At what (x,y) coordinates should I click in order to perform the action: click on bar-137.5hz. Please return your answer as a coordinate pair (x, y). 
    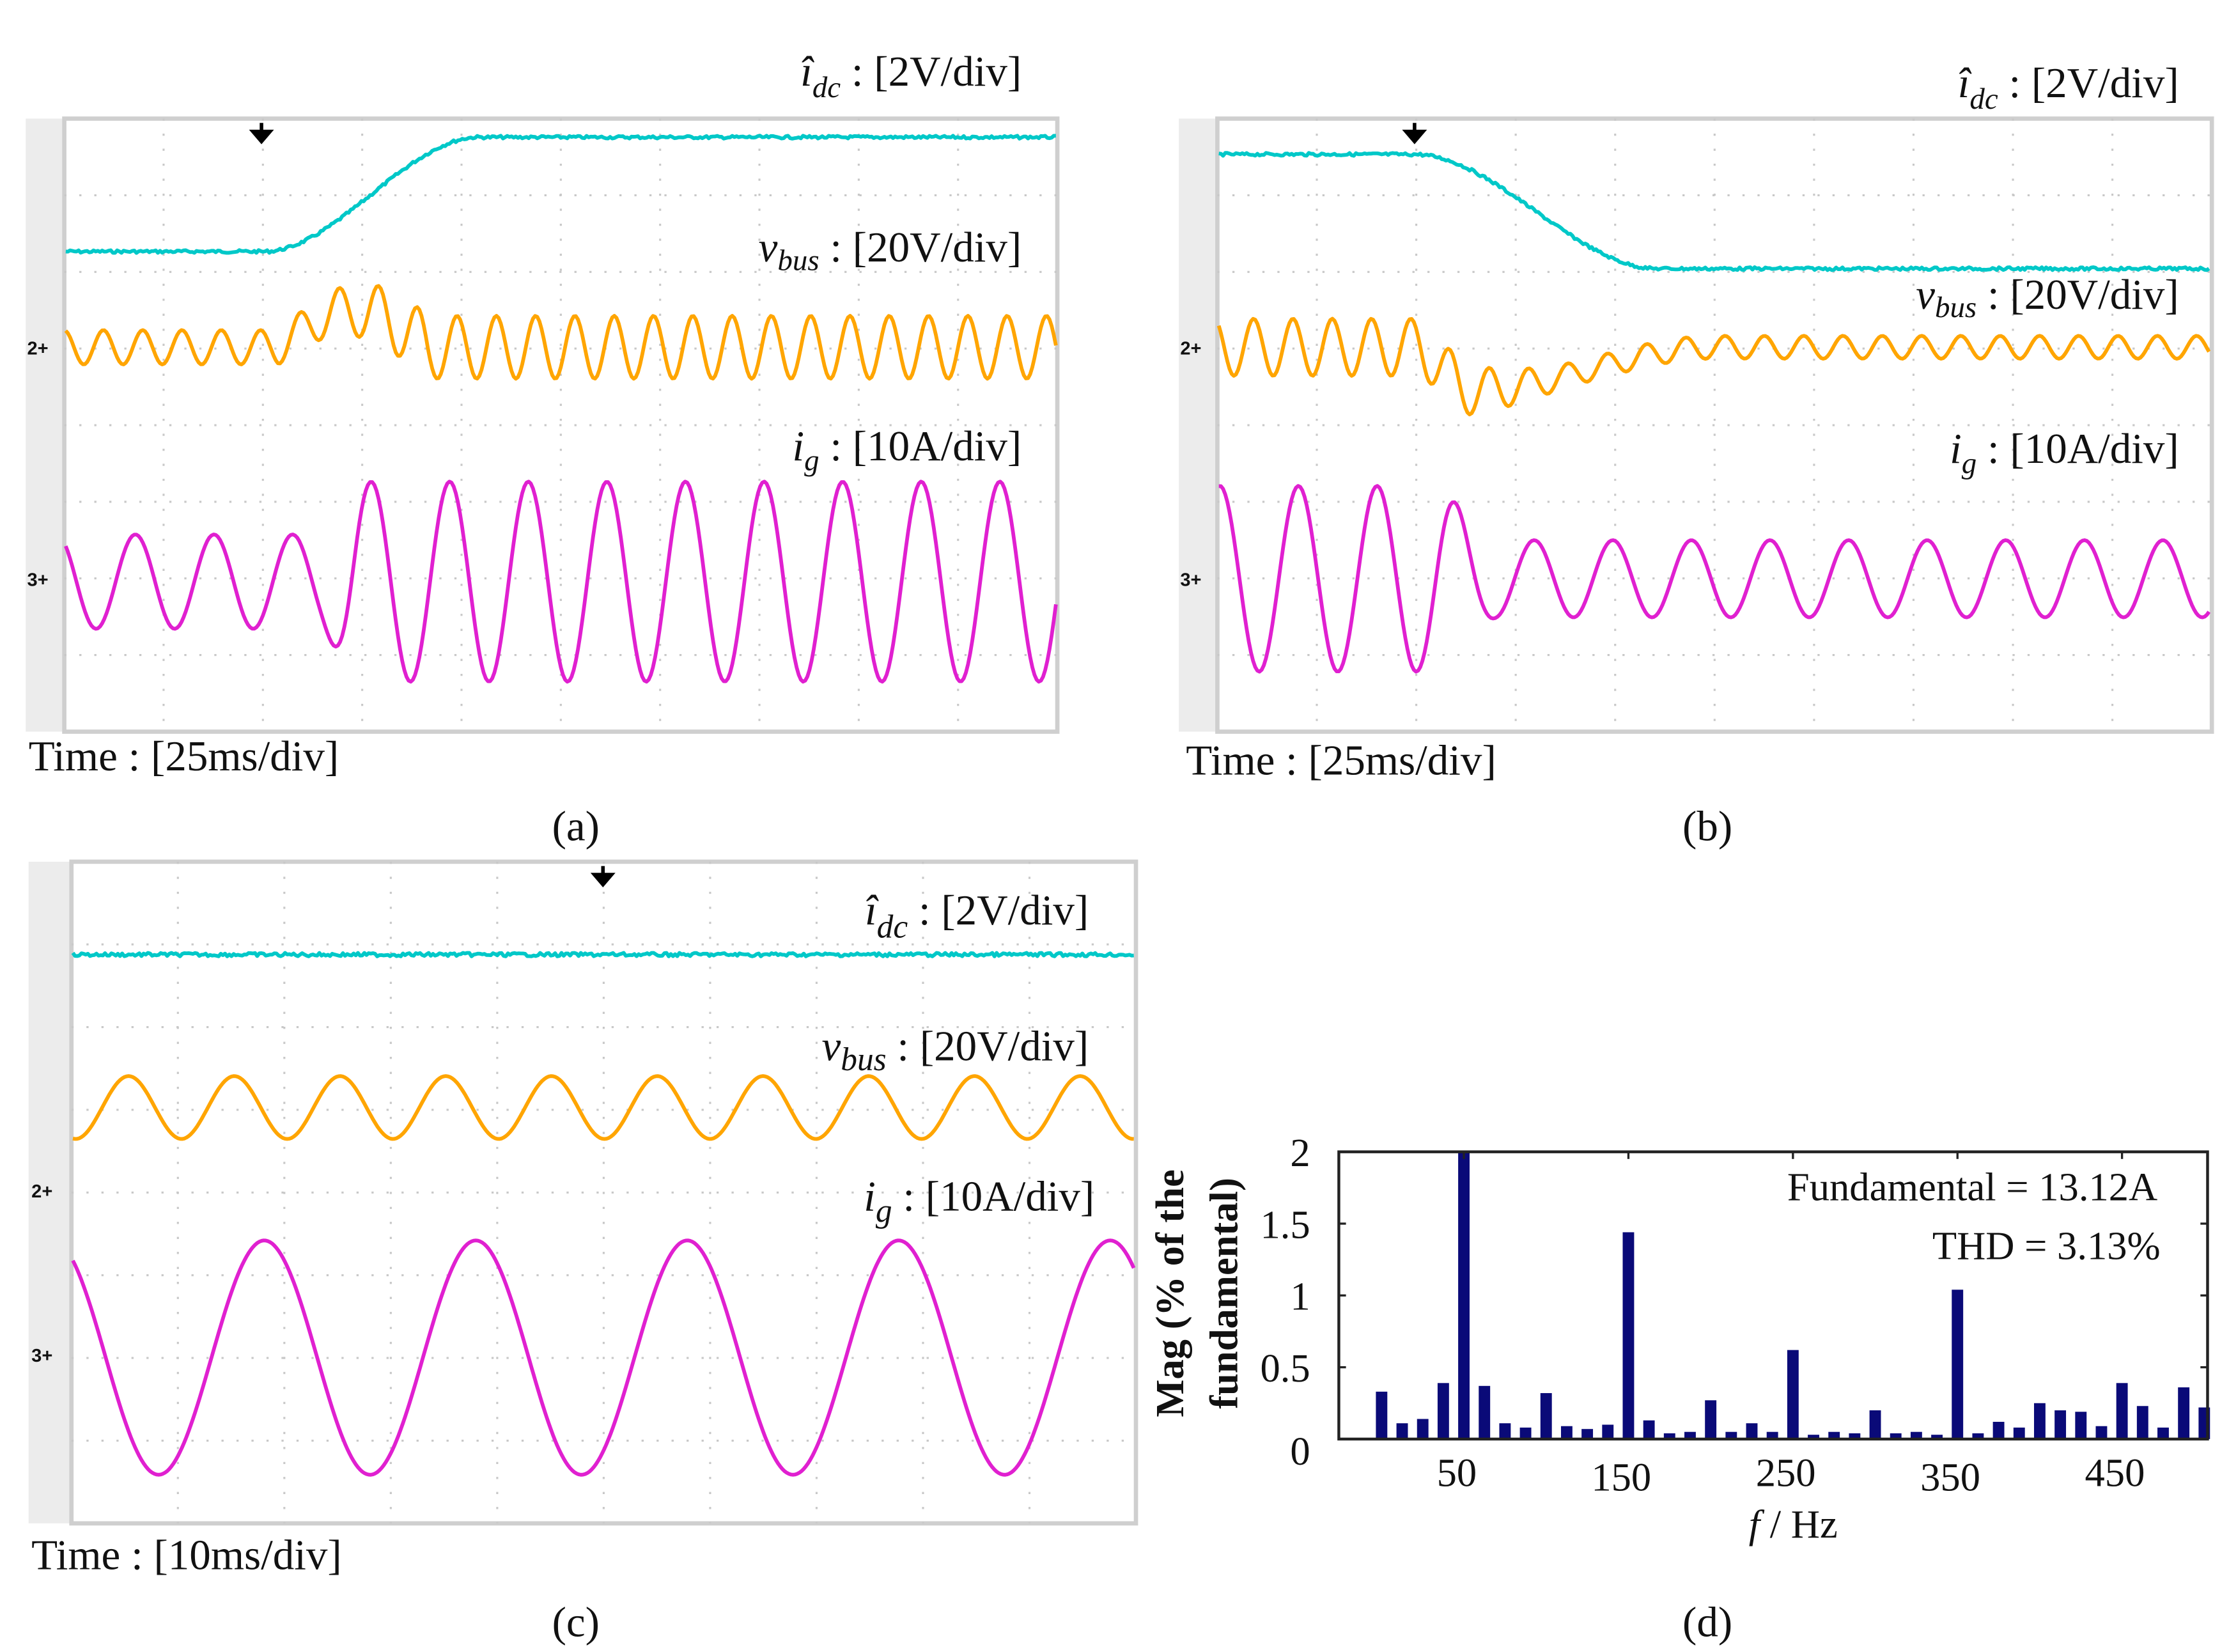
    Looking at the image, I should click on (1608, 1431).